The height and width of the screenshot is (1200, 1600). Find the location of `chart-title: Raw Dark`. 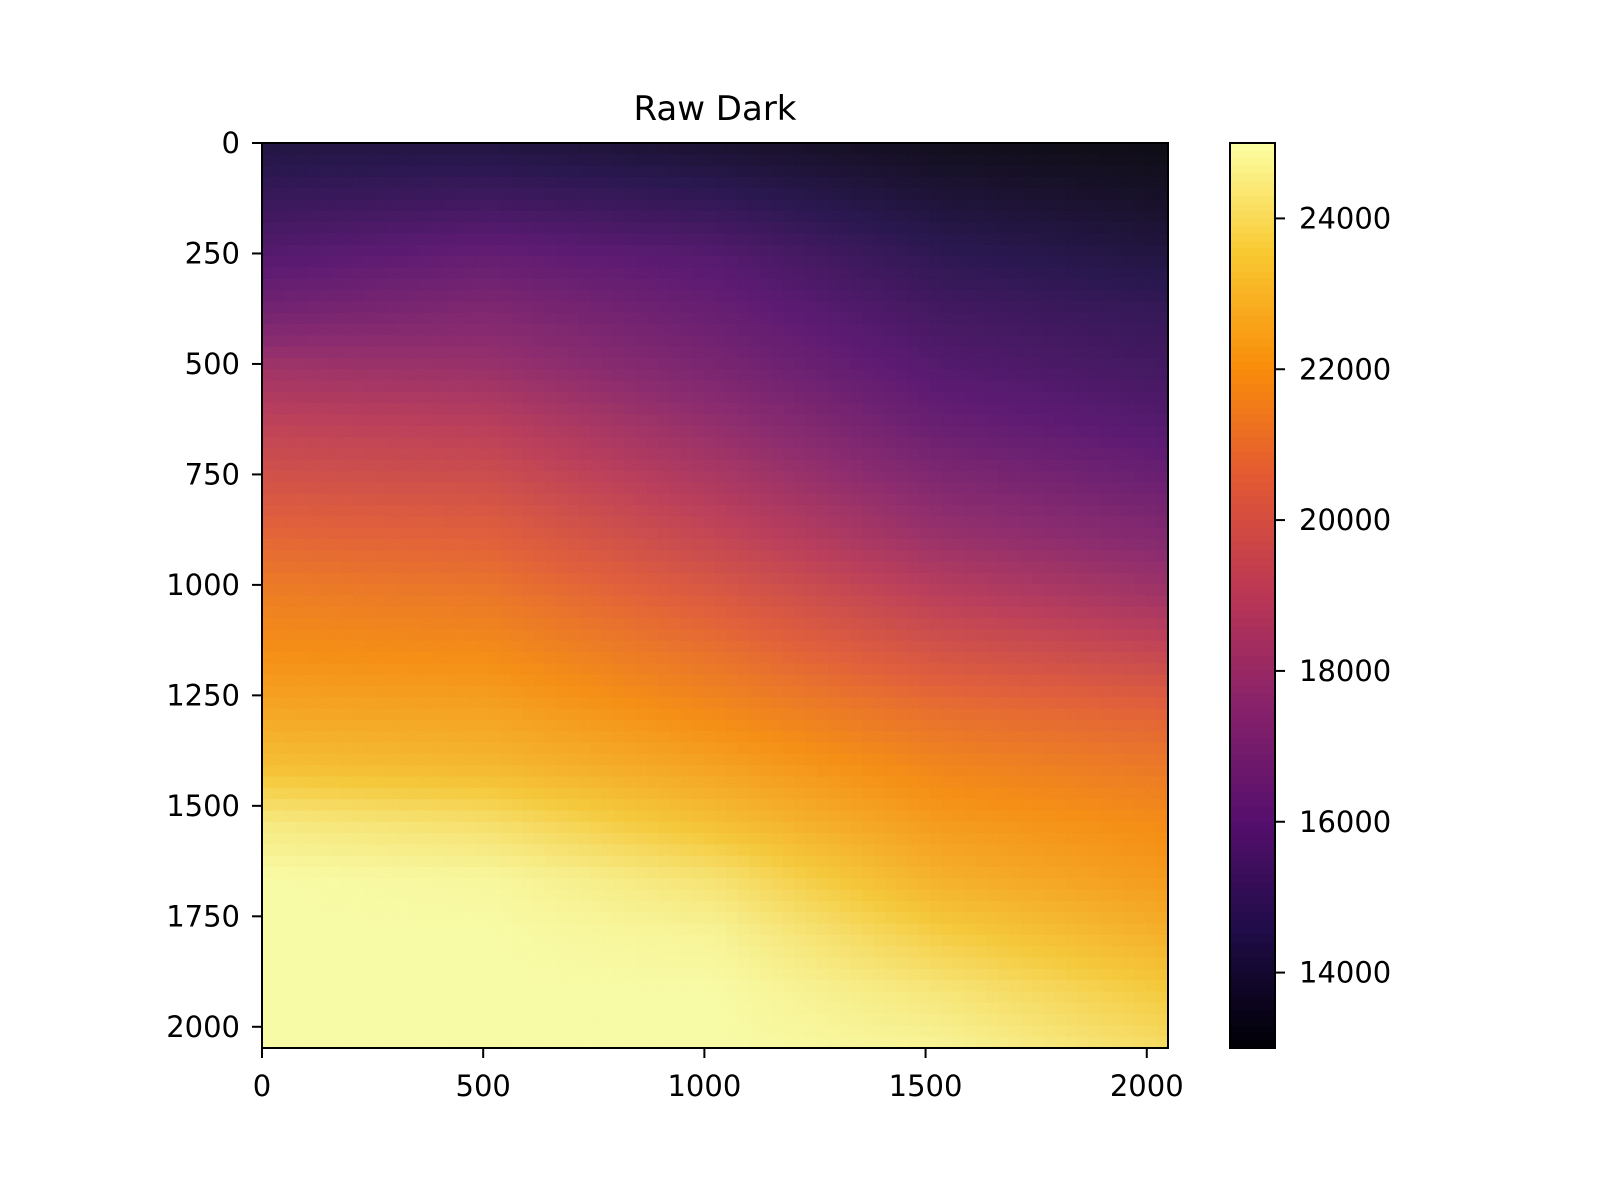

chart-title: Raw Dark is located at coordinates (714, 109).